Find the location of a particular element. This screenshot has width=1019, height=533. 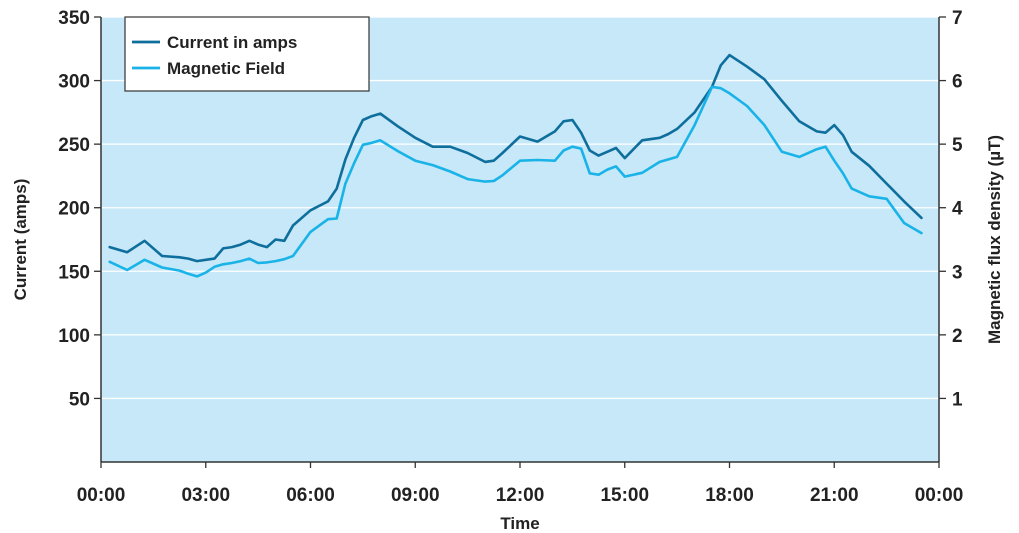

x-tick-label: 15:00 is located at coordinates (624, 495).